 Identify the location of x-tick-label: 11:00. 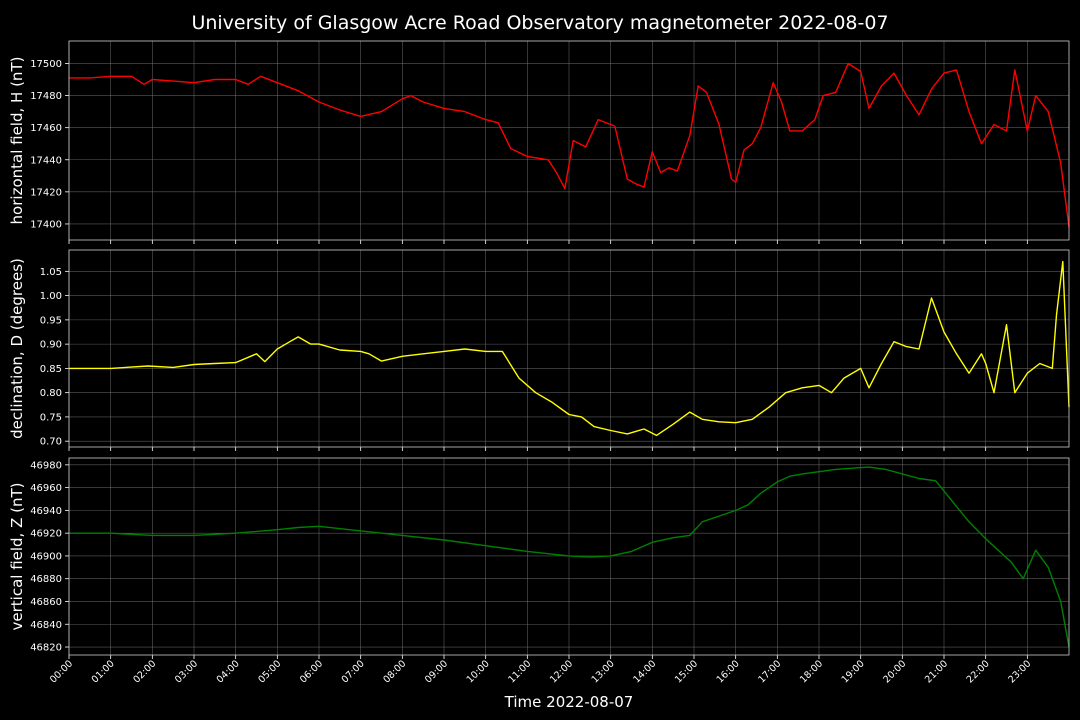
(519, 671).